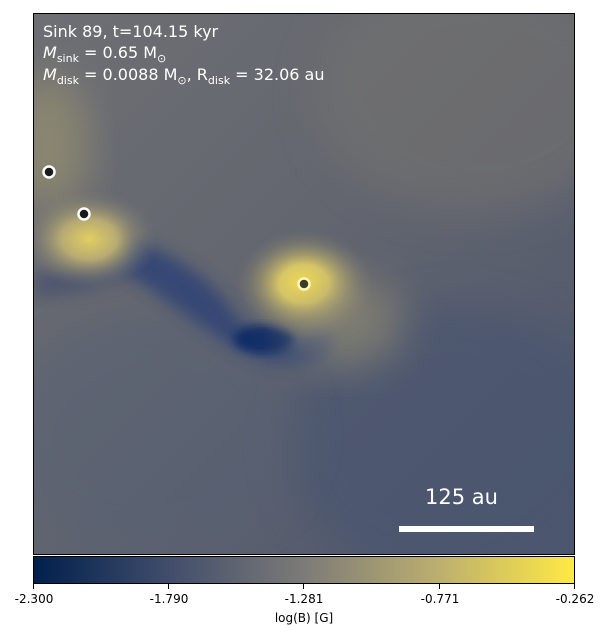 This screenshot has height=636, width=606. What do you see at coordinates (304, 570) in the screenshot?
I see `colorbar` at bounding box center [304, 570].